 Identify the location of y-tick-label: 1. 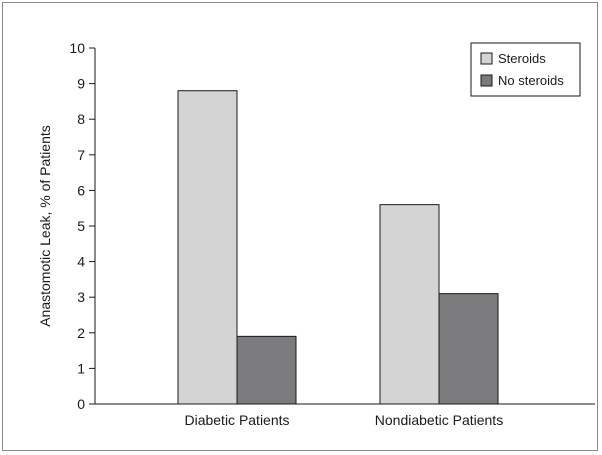
(81, 368).